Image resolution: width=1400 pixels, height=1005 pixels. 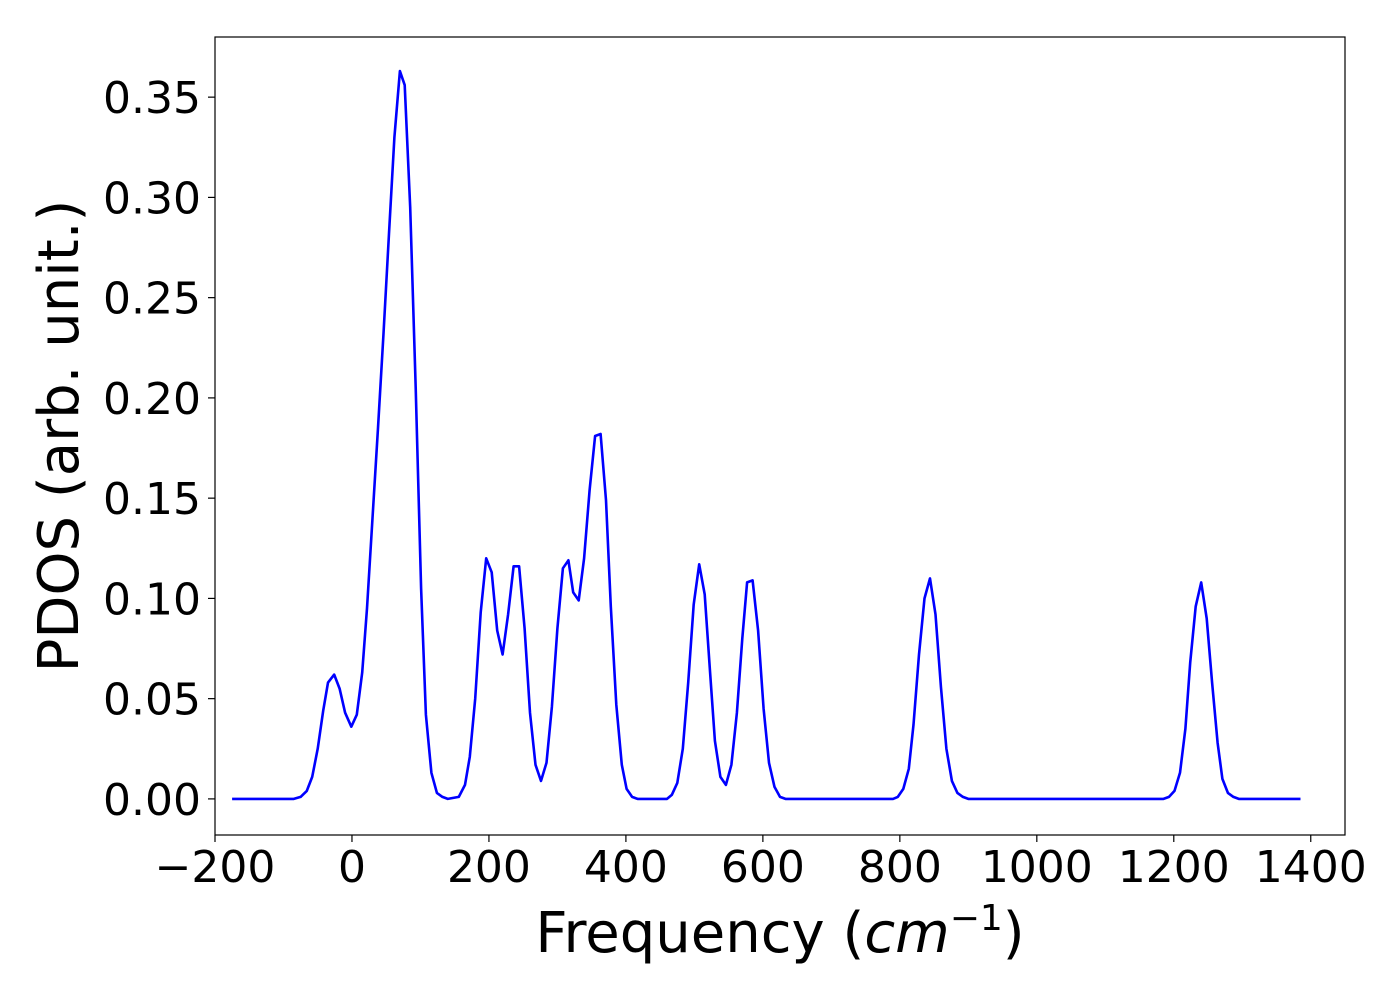 What do you see at coordinates (976, 918) in the screenshot?
I see `x-axis-unit-exponent: −1` at bounding box center [976, 918].